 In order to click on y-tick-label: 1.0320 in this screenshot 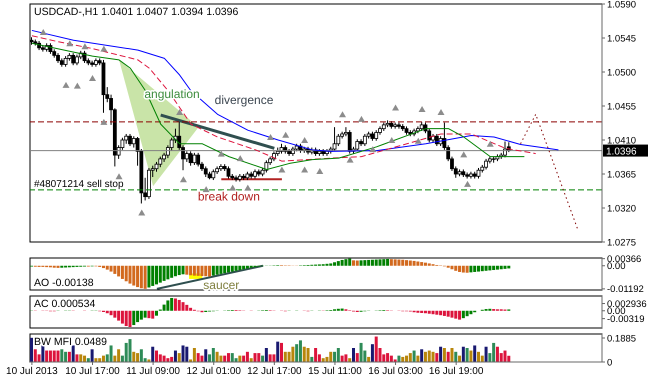, I will do `click(621, 208)`.